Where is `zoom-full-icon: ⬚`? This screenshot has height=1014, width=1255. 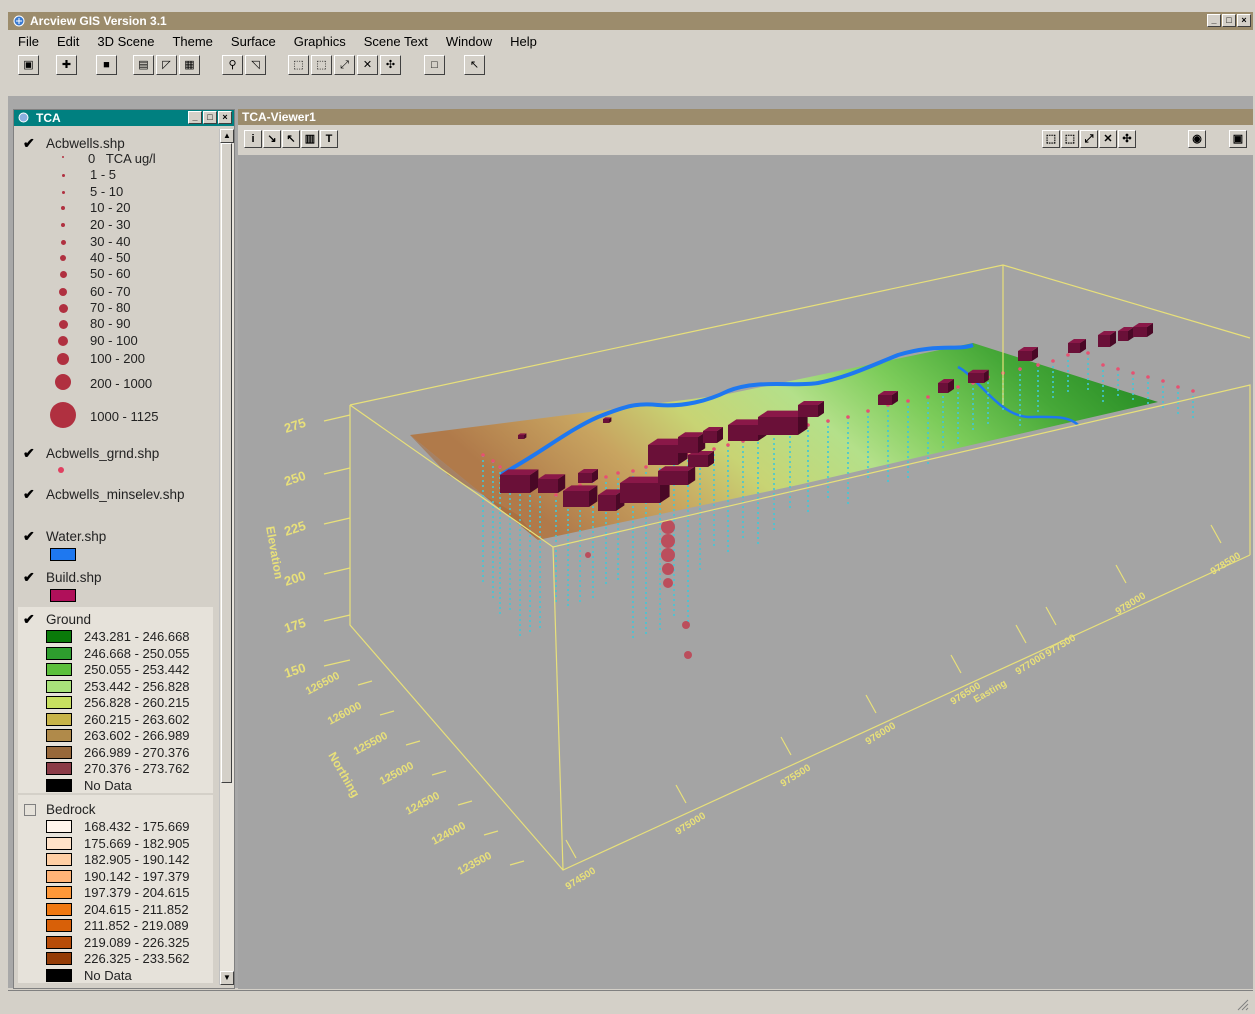 zoom-full-icon: ⬚ is located at coordinates (1051, 139).